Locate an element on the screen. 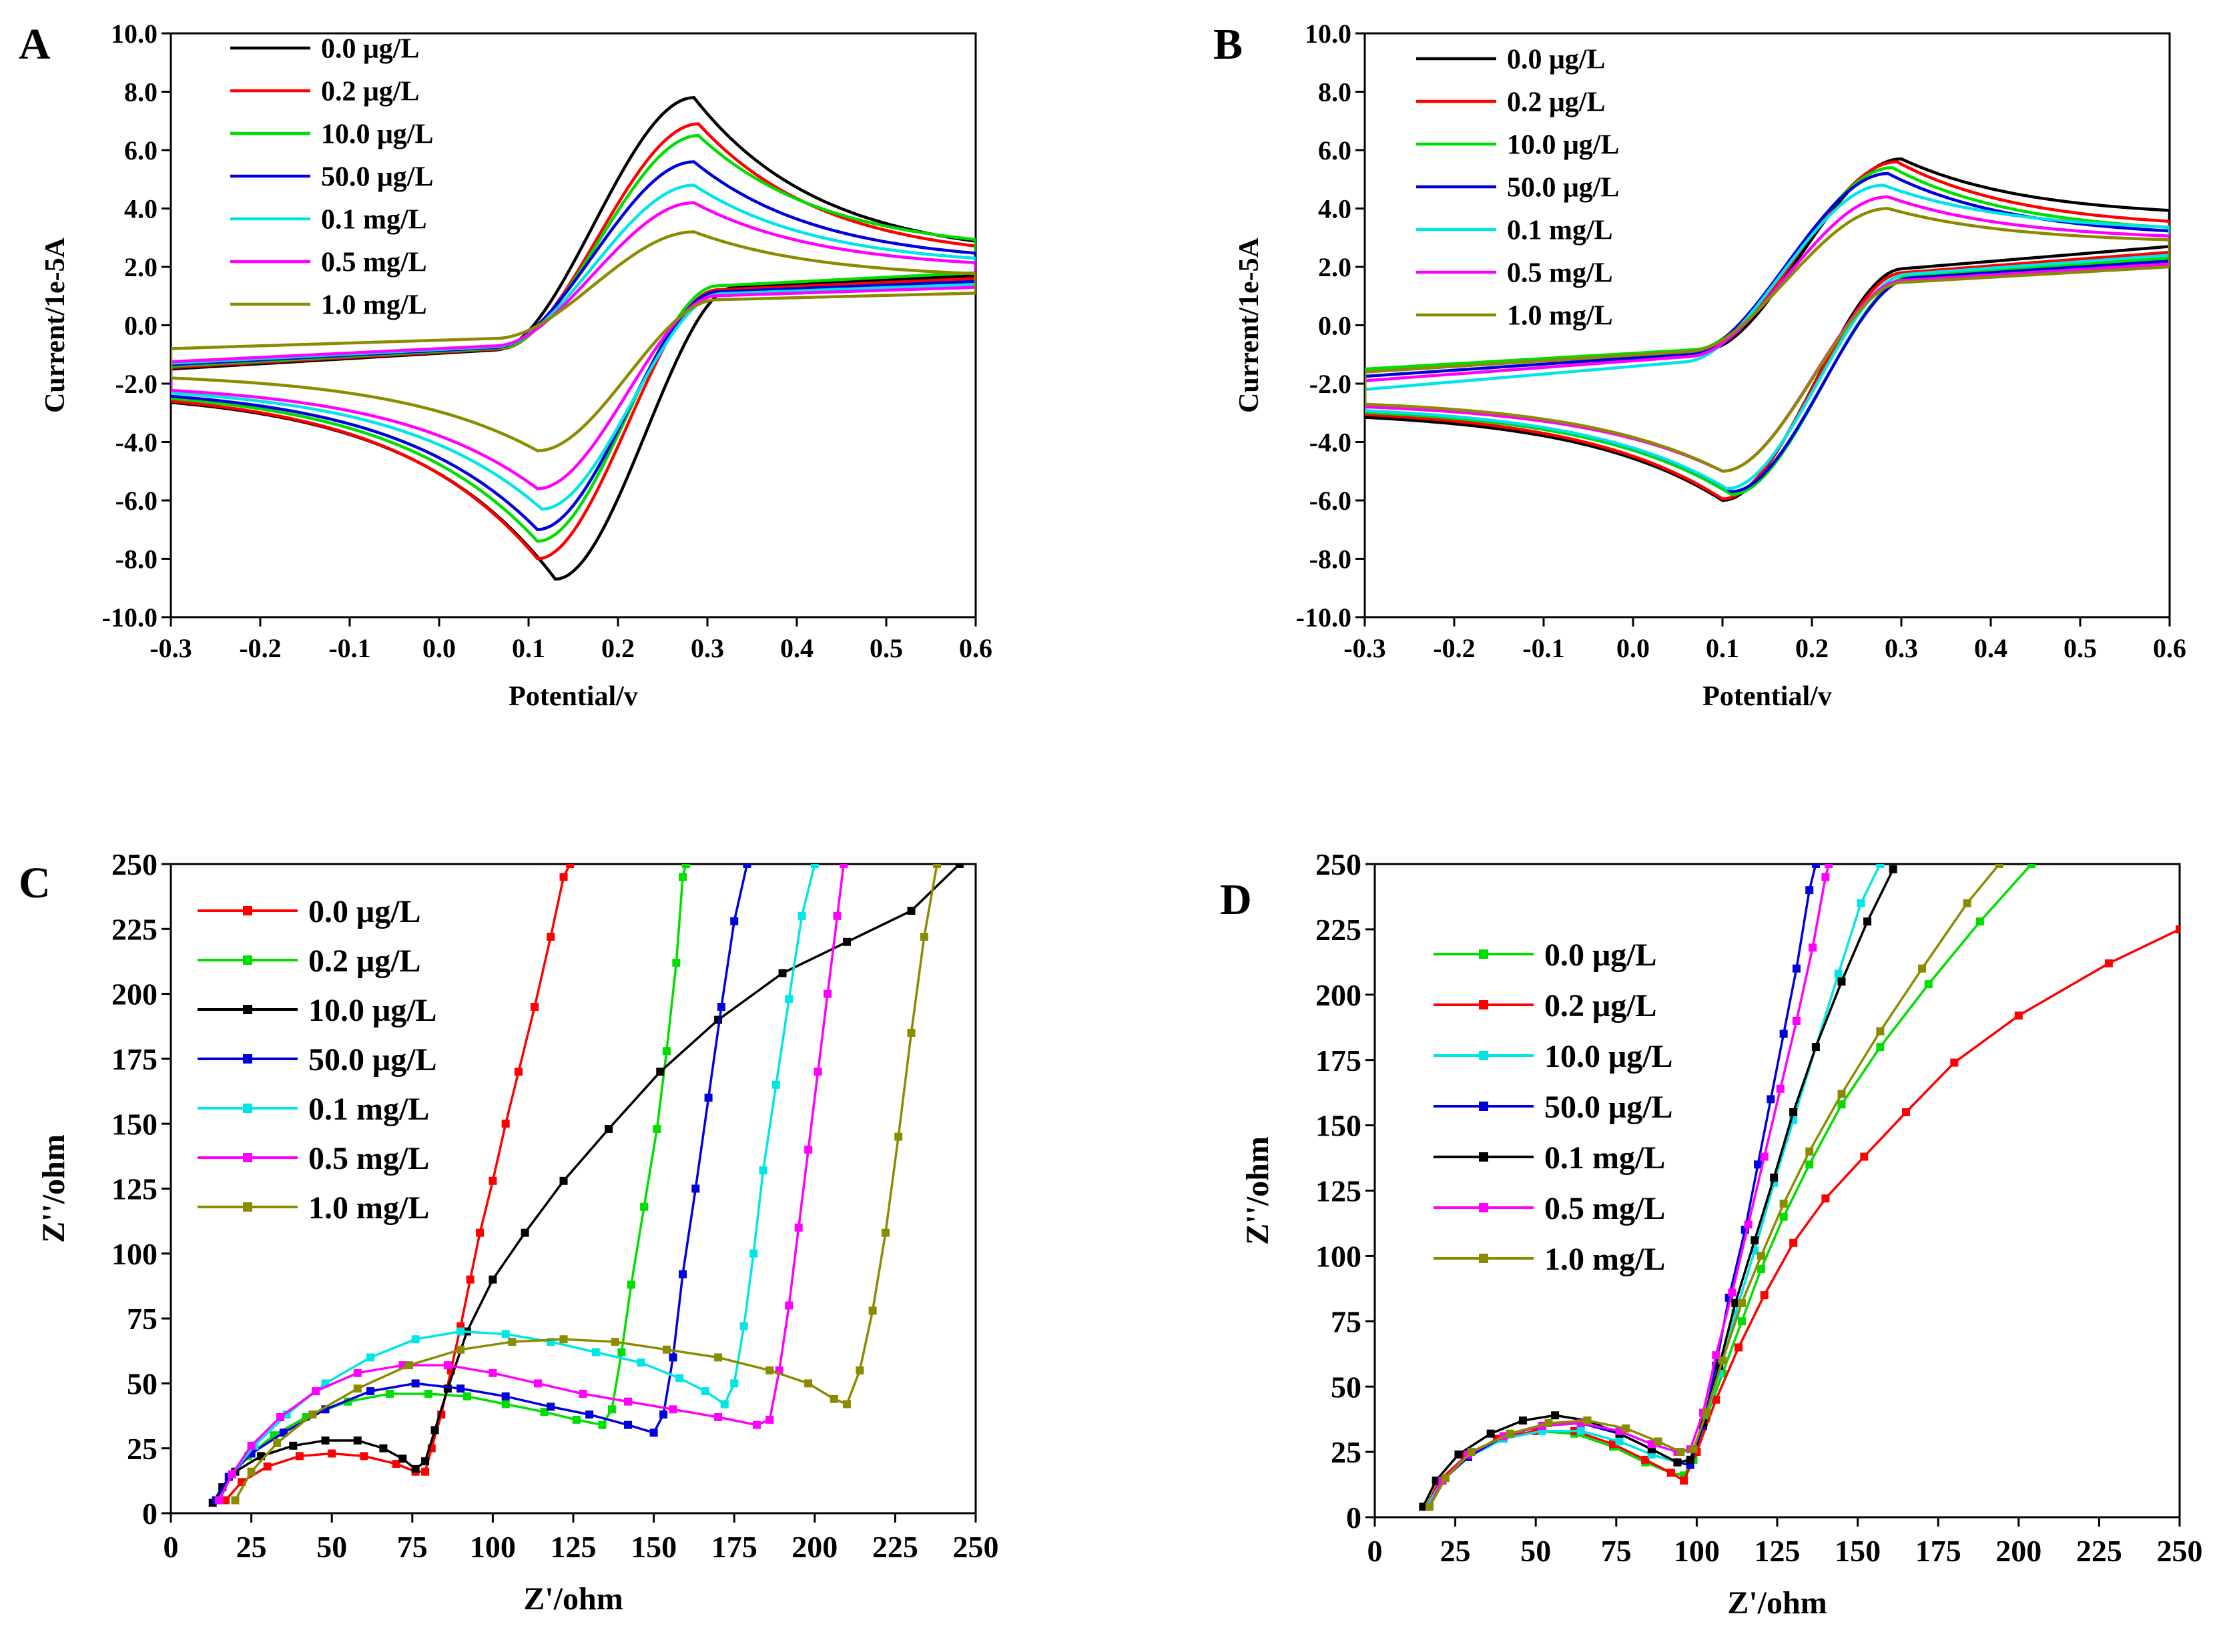 This screenshot has height=1652, width=2217. x-tick-label: -0.2 is located at coordinates (260, 648).